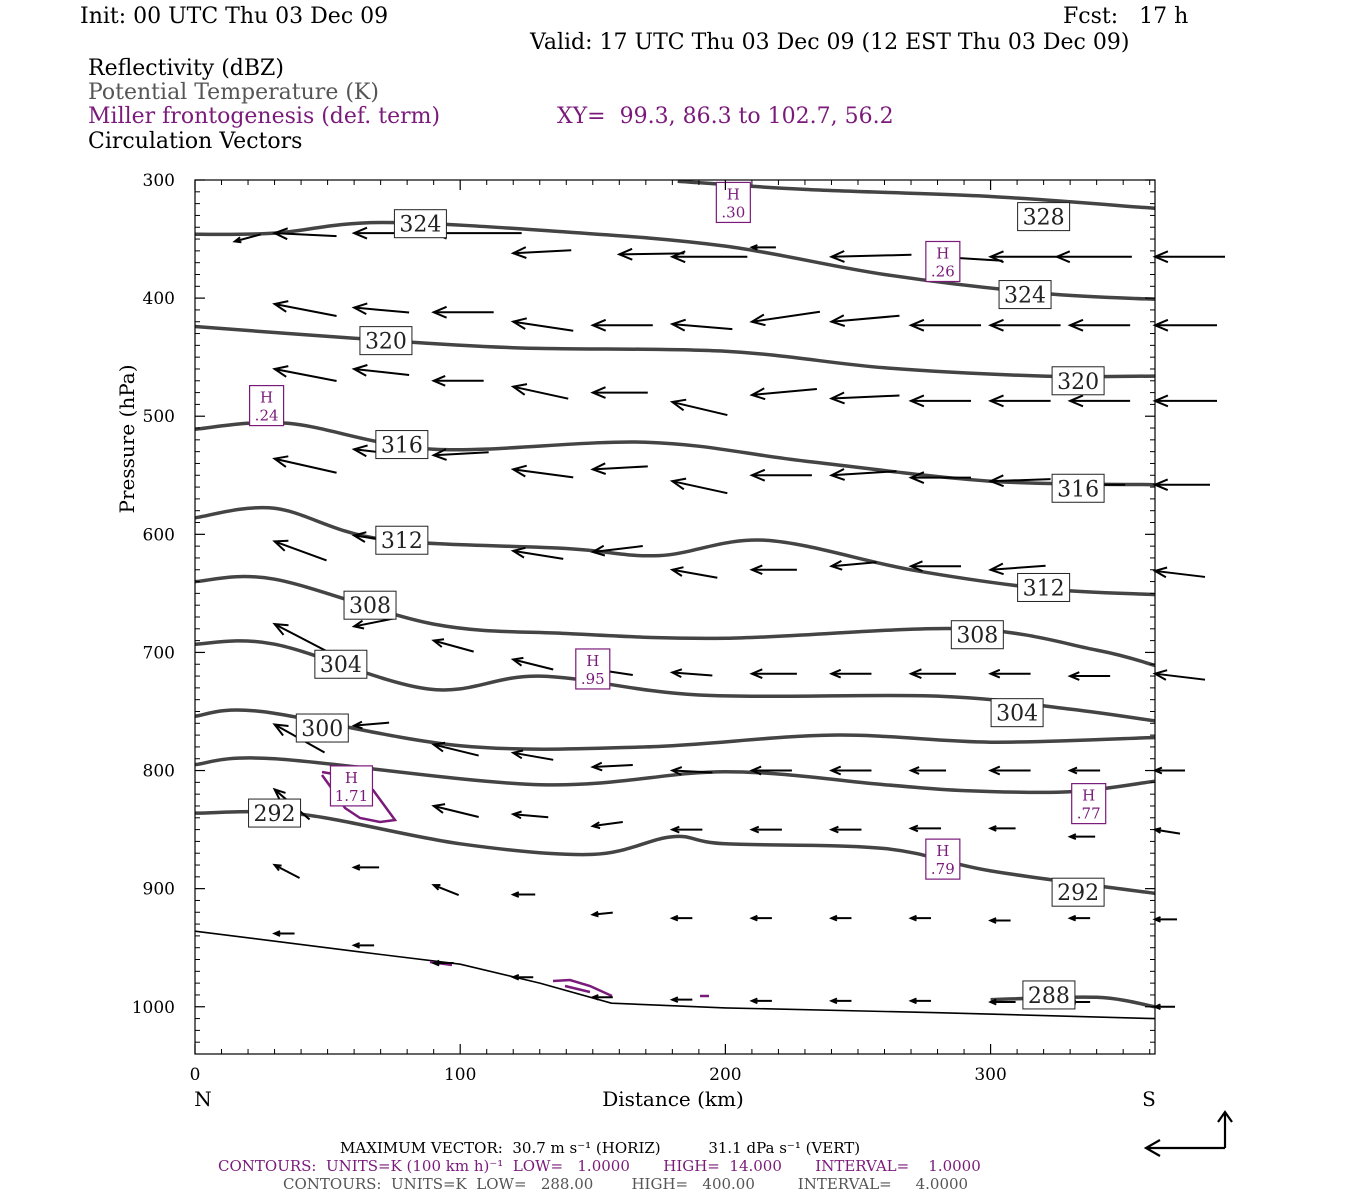 The width and height of the screenshot is (1350, 1200). Describe the element at coordinates (351, 796) in the screenshot. I see `high-value: 1.71` at that location.